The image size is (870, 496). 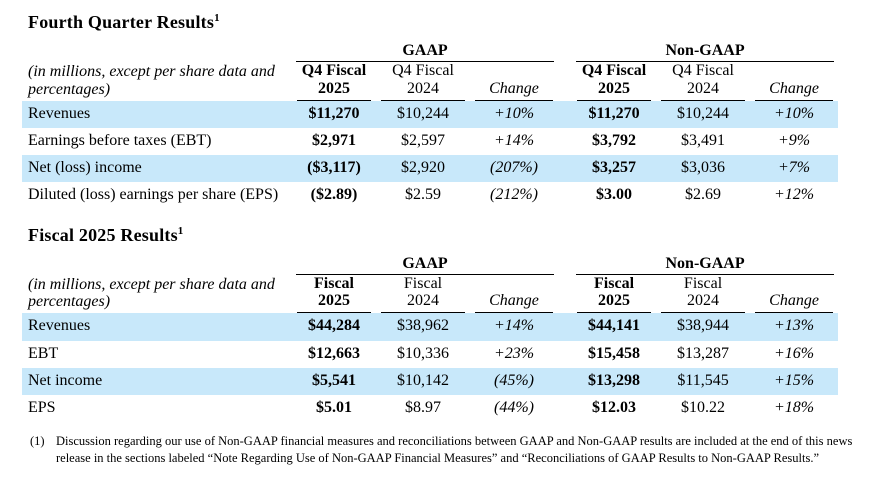 What do you see at coordinates (157, 265) in the screenshot?
I see `fy-empty-corner` at bounding box center [157, 265].